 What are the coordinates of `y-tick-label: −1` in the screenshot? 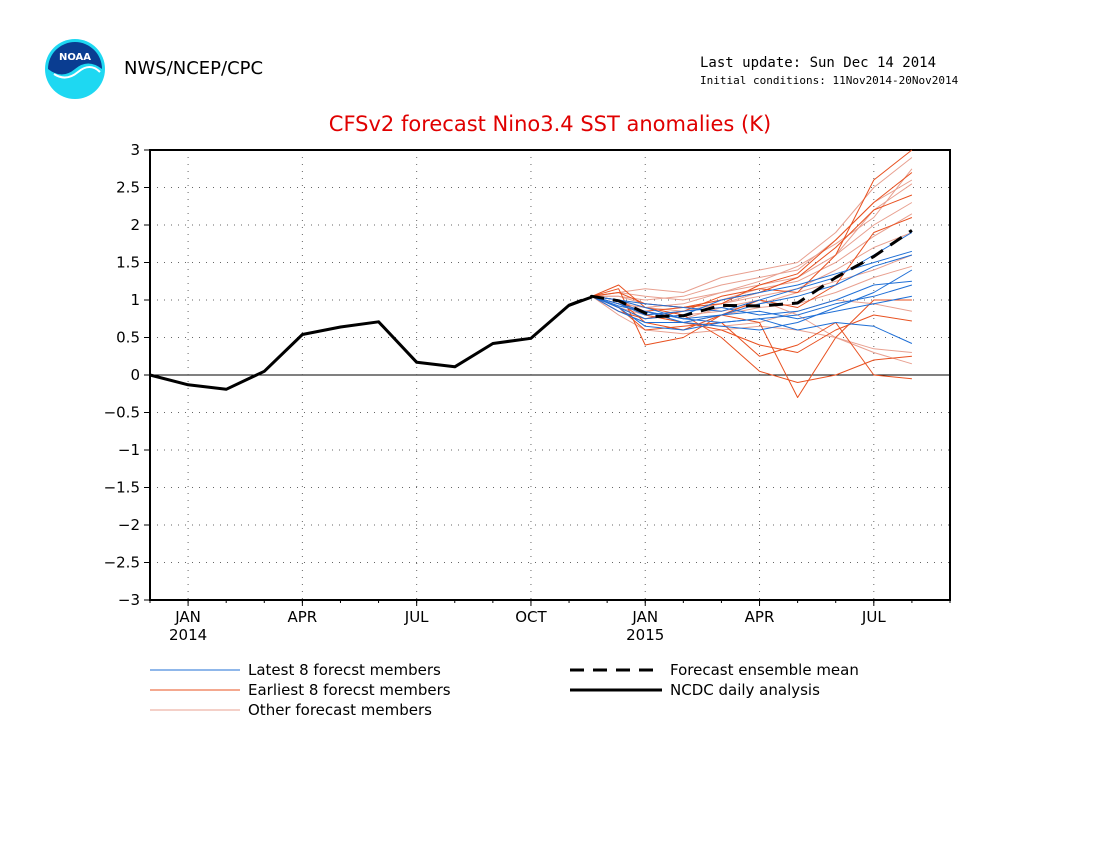 It's located at (129, 450).